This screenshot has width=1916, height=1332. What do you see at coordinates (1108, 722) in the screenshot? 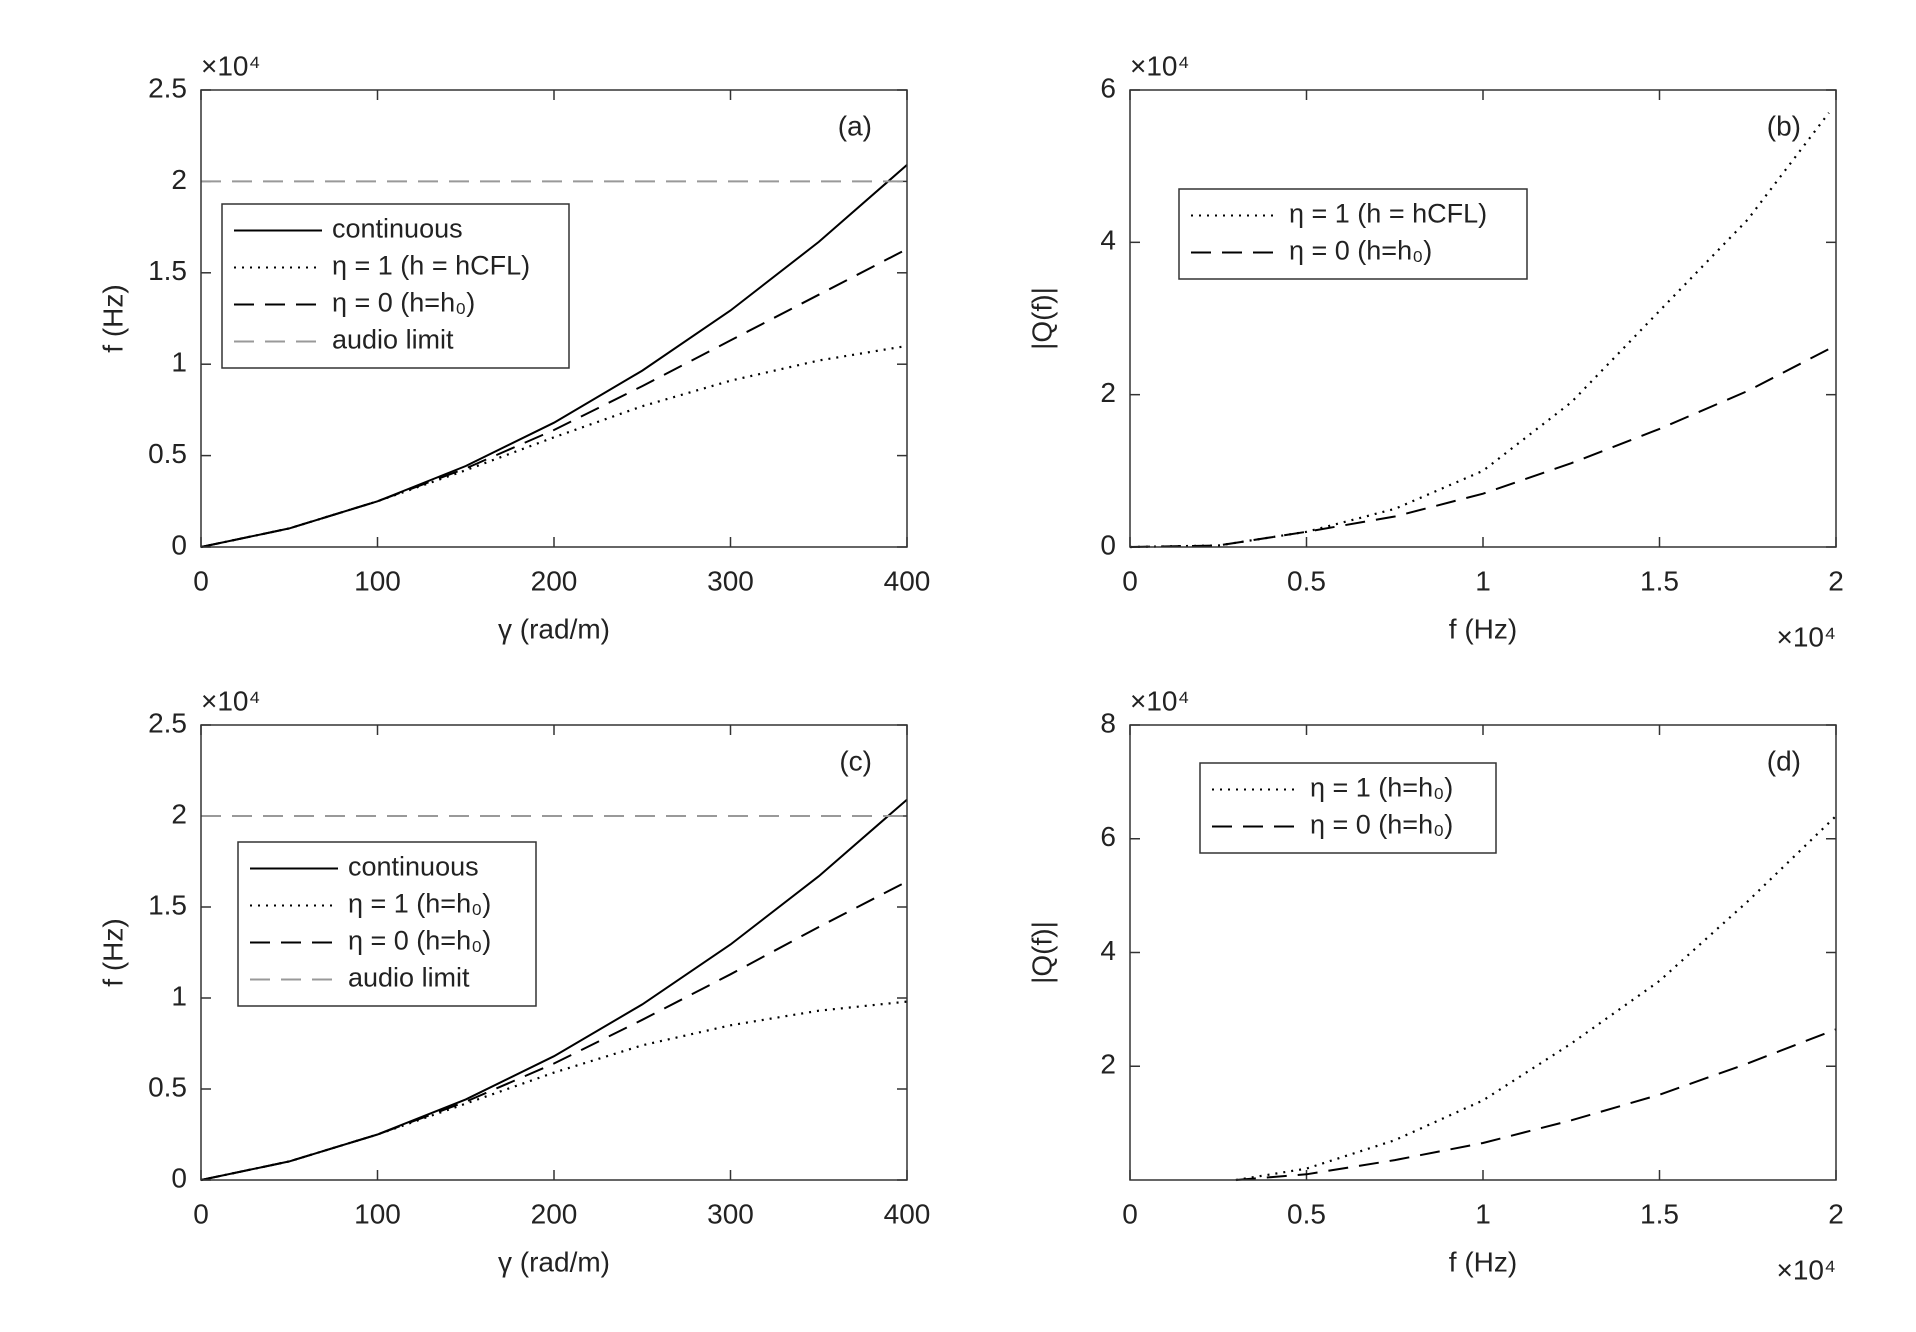
I see `y-tick-label: 8` at bounding box center [1108, 722].